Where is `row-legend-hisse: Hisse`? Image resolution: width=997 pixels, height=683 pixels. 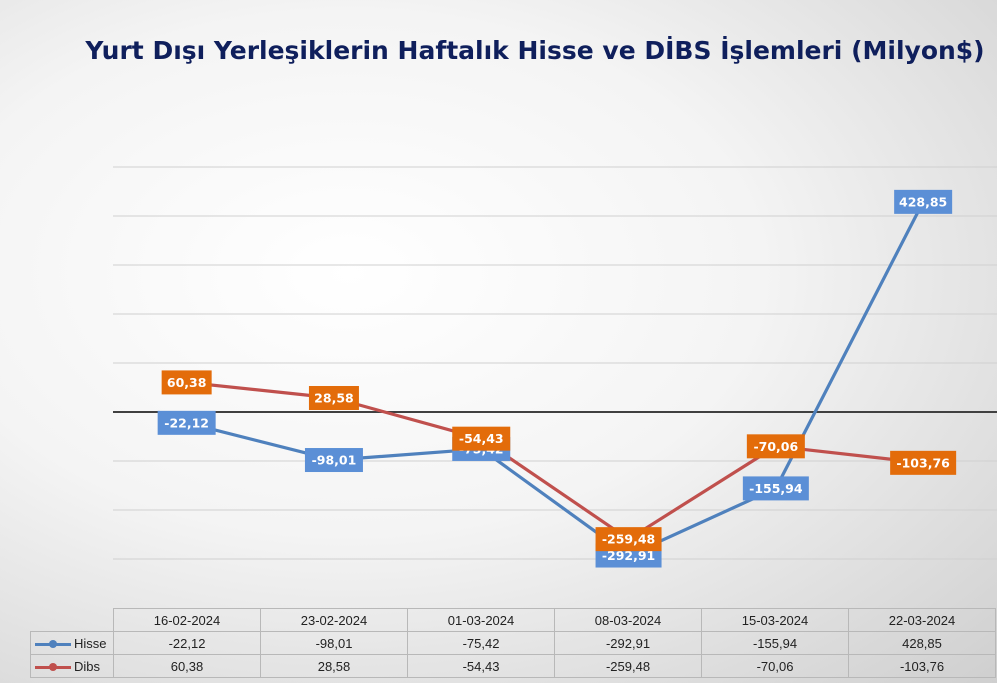
row-legend-hisse: Hisse is located at coordinates (72, 643).